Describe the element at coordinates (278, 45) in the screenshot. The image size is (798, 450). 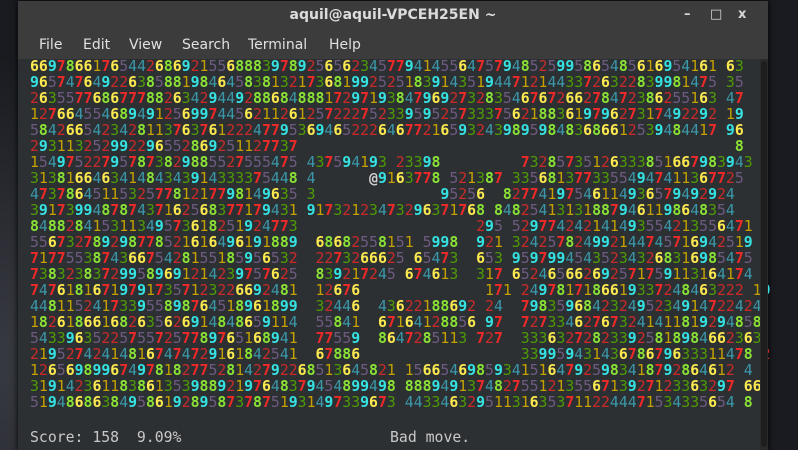
I see `menu-terminal: Terminal` at that location.